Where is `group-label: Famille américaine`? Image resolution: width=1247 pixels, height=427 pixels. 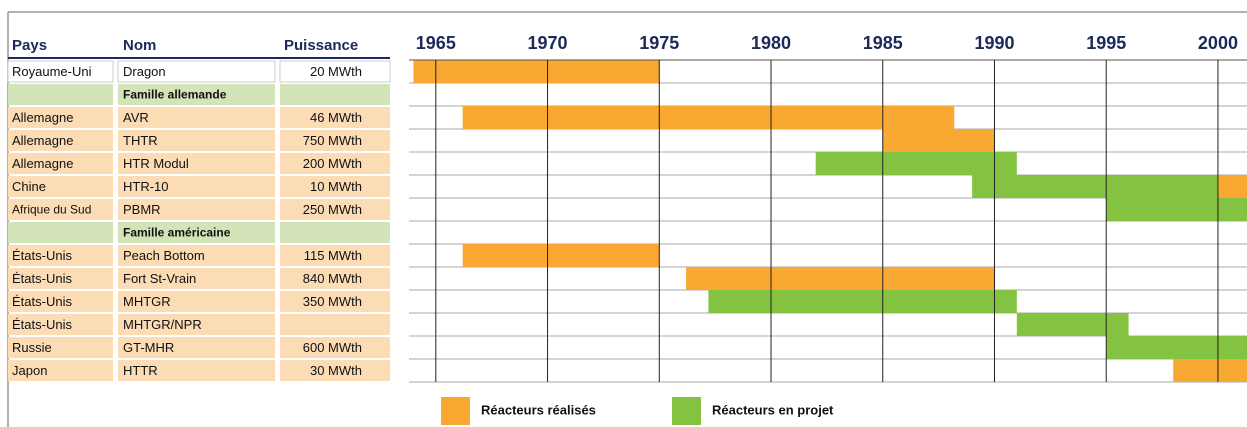 group-label: Famille américaine is located at coordinates (177, 233).